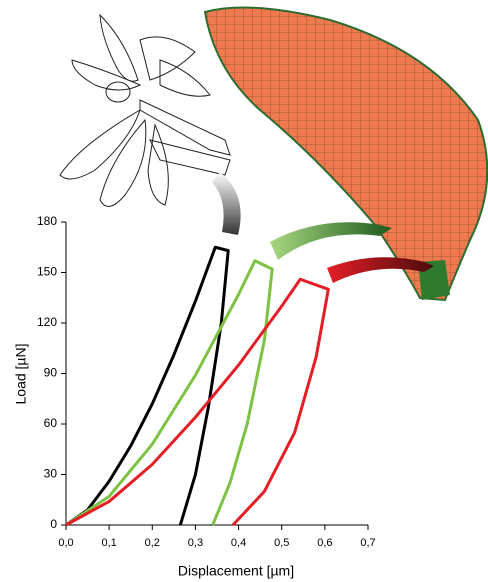 This screenshot has width=488, height=582. Describe the element at coordinates (51, 474) in the screenshot. I see `y-tick-label: 30` at that location.